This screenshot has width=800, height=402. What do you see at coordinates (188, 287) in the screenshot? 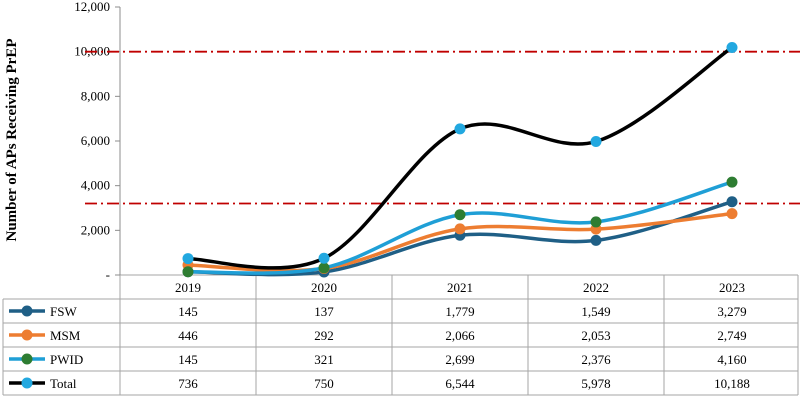
I see `x-tick-label: 2019` at bounding box center [188, 287].